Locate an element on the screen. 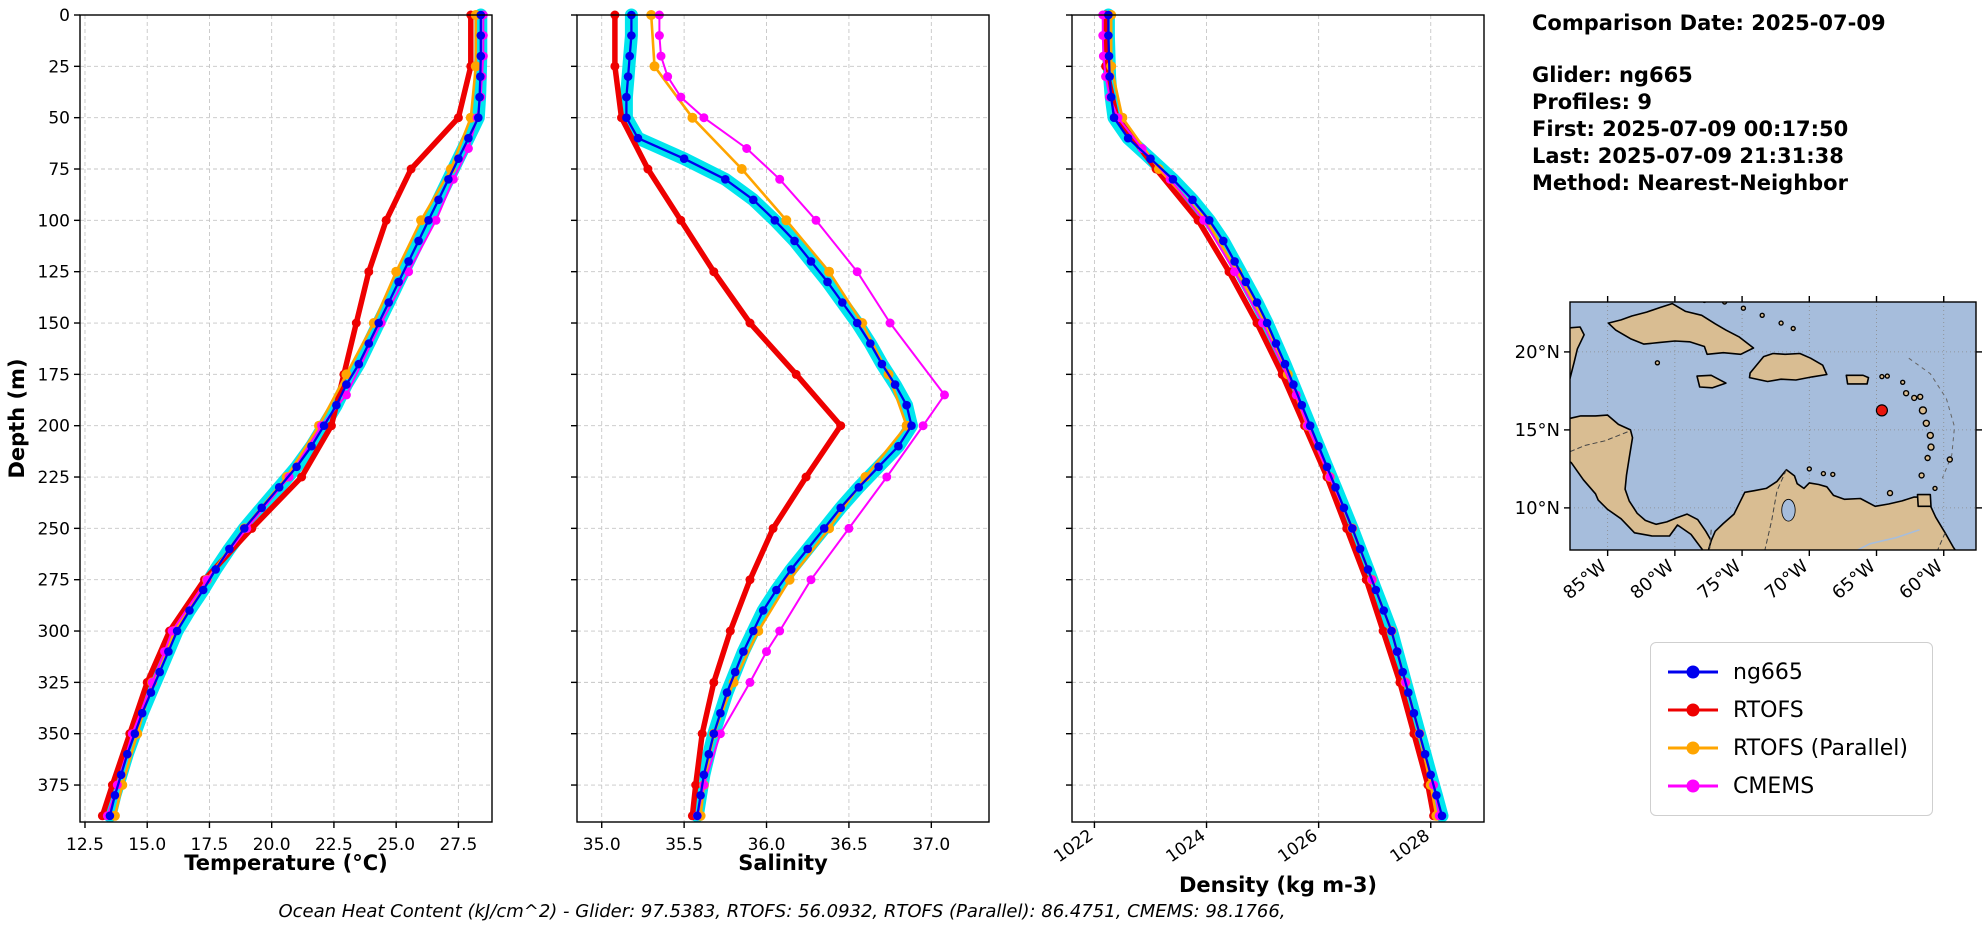 Image resolution: width=1982 pixels, height=934 pixels. svg-text: Depth (m) is located at coordinates (17, 418).